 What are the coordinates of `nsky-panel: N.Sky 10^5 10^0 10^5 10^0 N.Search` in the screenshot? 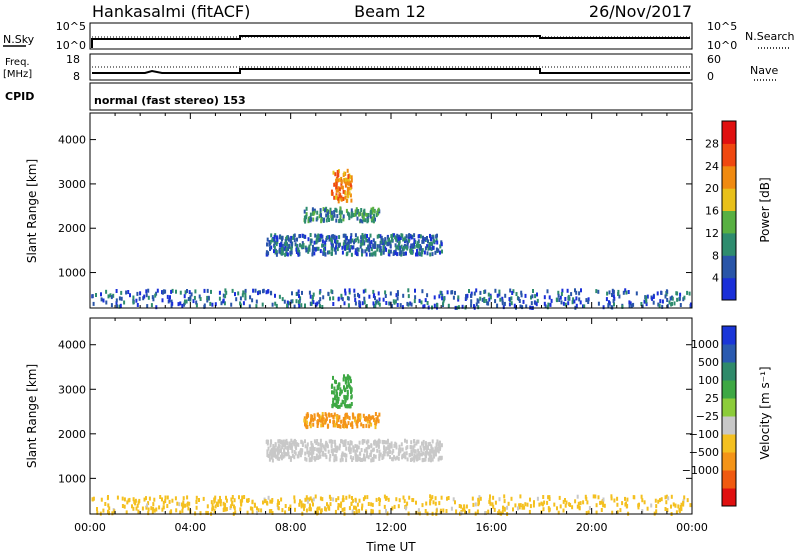 It's located at (399, 36).